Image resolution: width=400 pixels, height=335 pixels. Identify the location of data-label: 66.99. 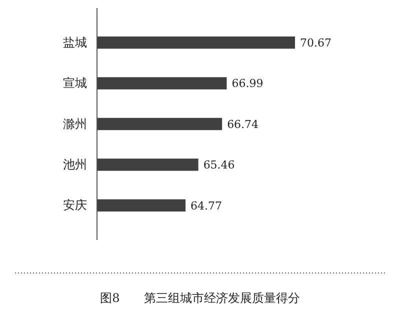
(248, 83).